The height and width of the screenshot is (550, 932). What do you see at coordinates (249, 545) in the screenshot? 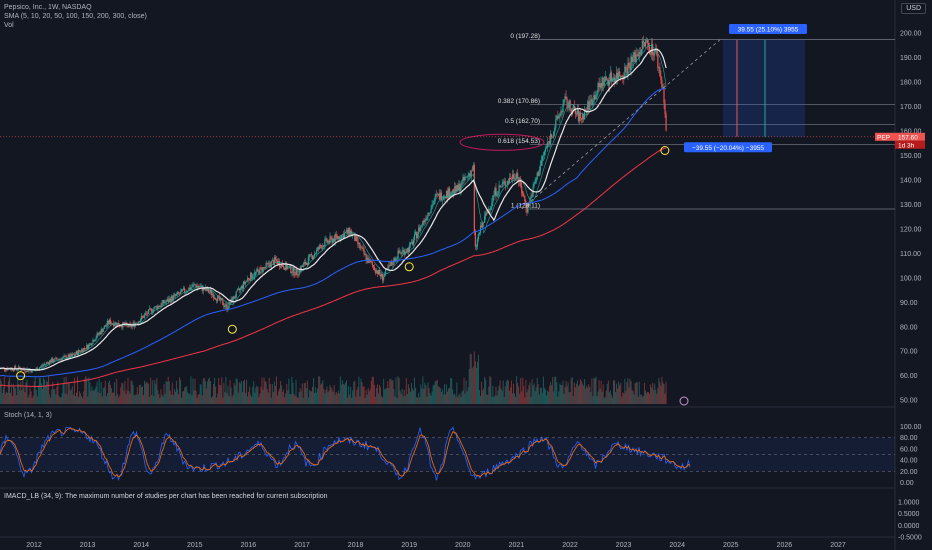
I see `time-tick-label: 2016` at bounding box center [249, 545].